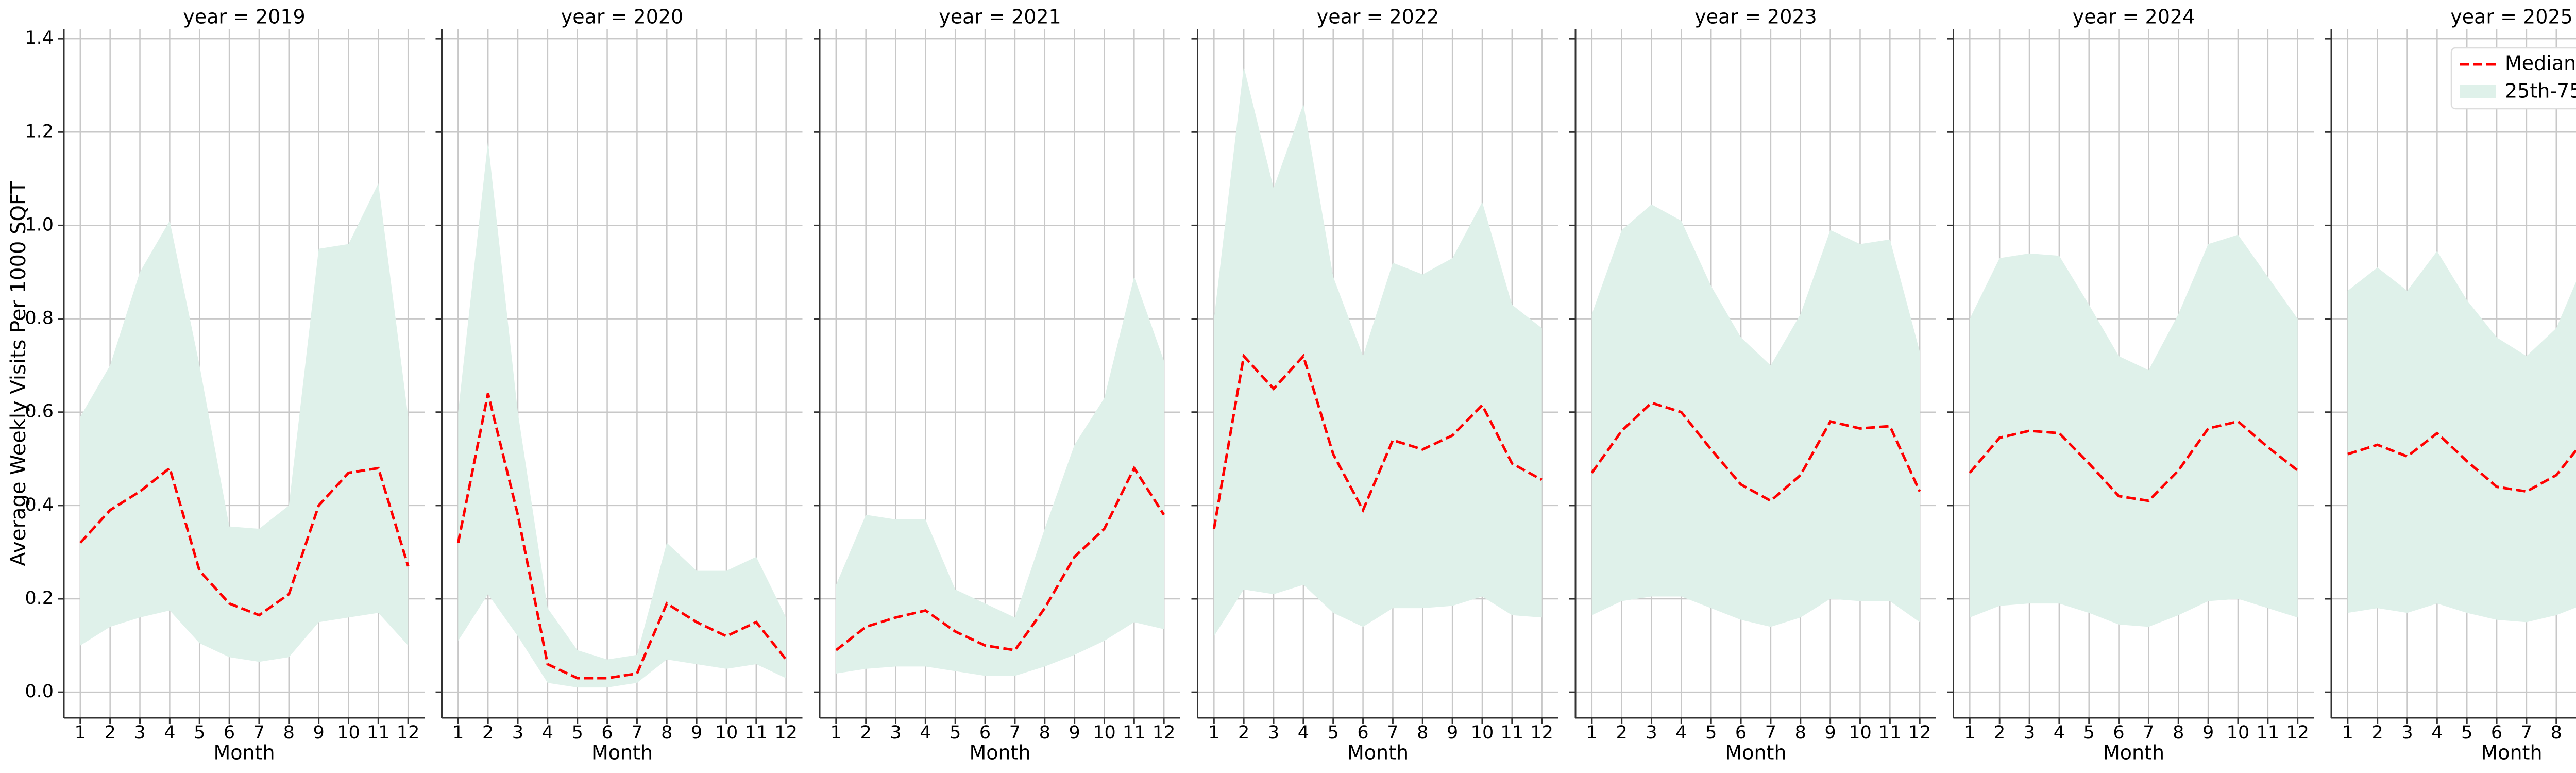  Describe the element at coordinates (39, 691) in the screenshot. I see `y-tick-label: 0.0` at that location.